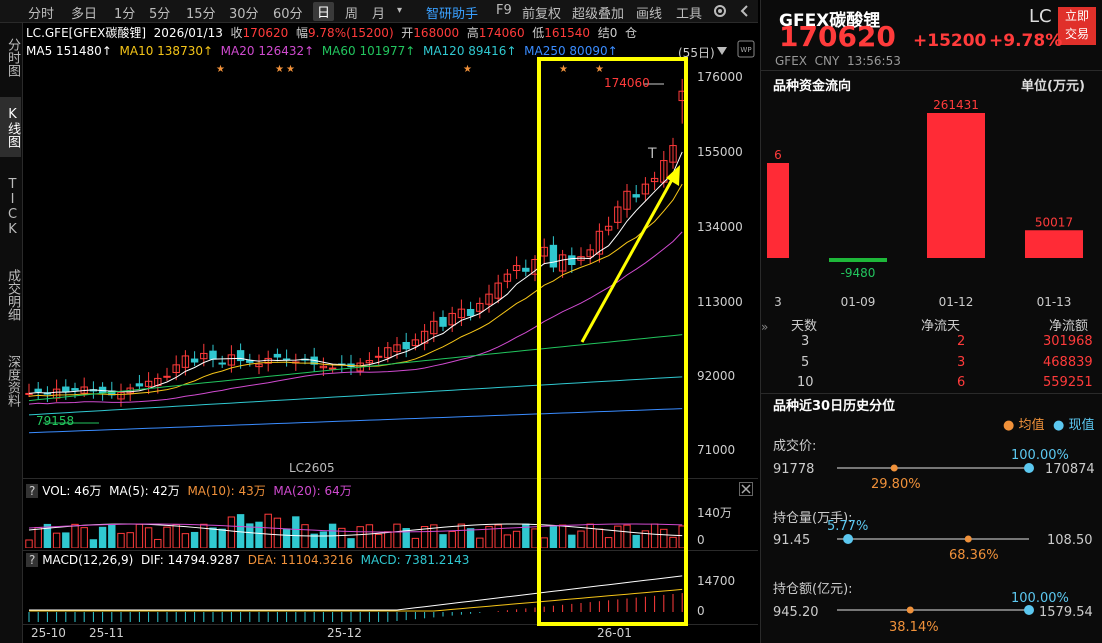  I want to click on nav-intraday-chart: 分时图, so click(12, 57).